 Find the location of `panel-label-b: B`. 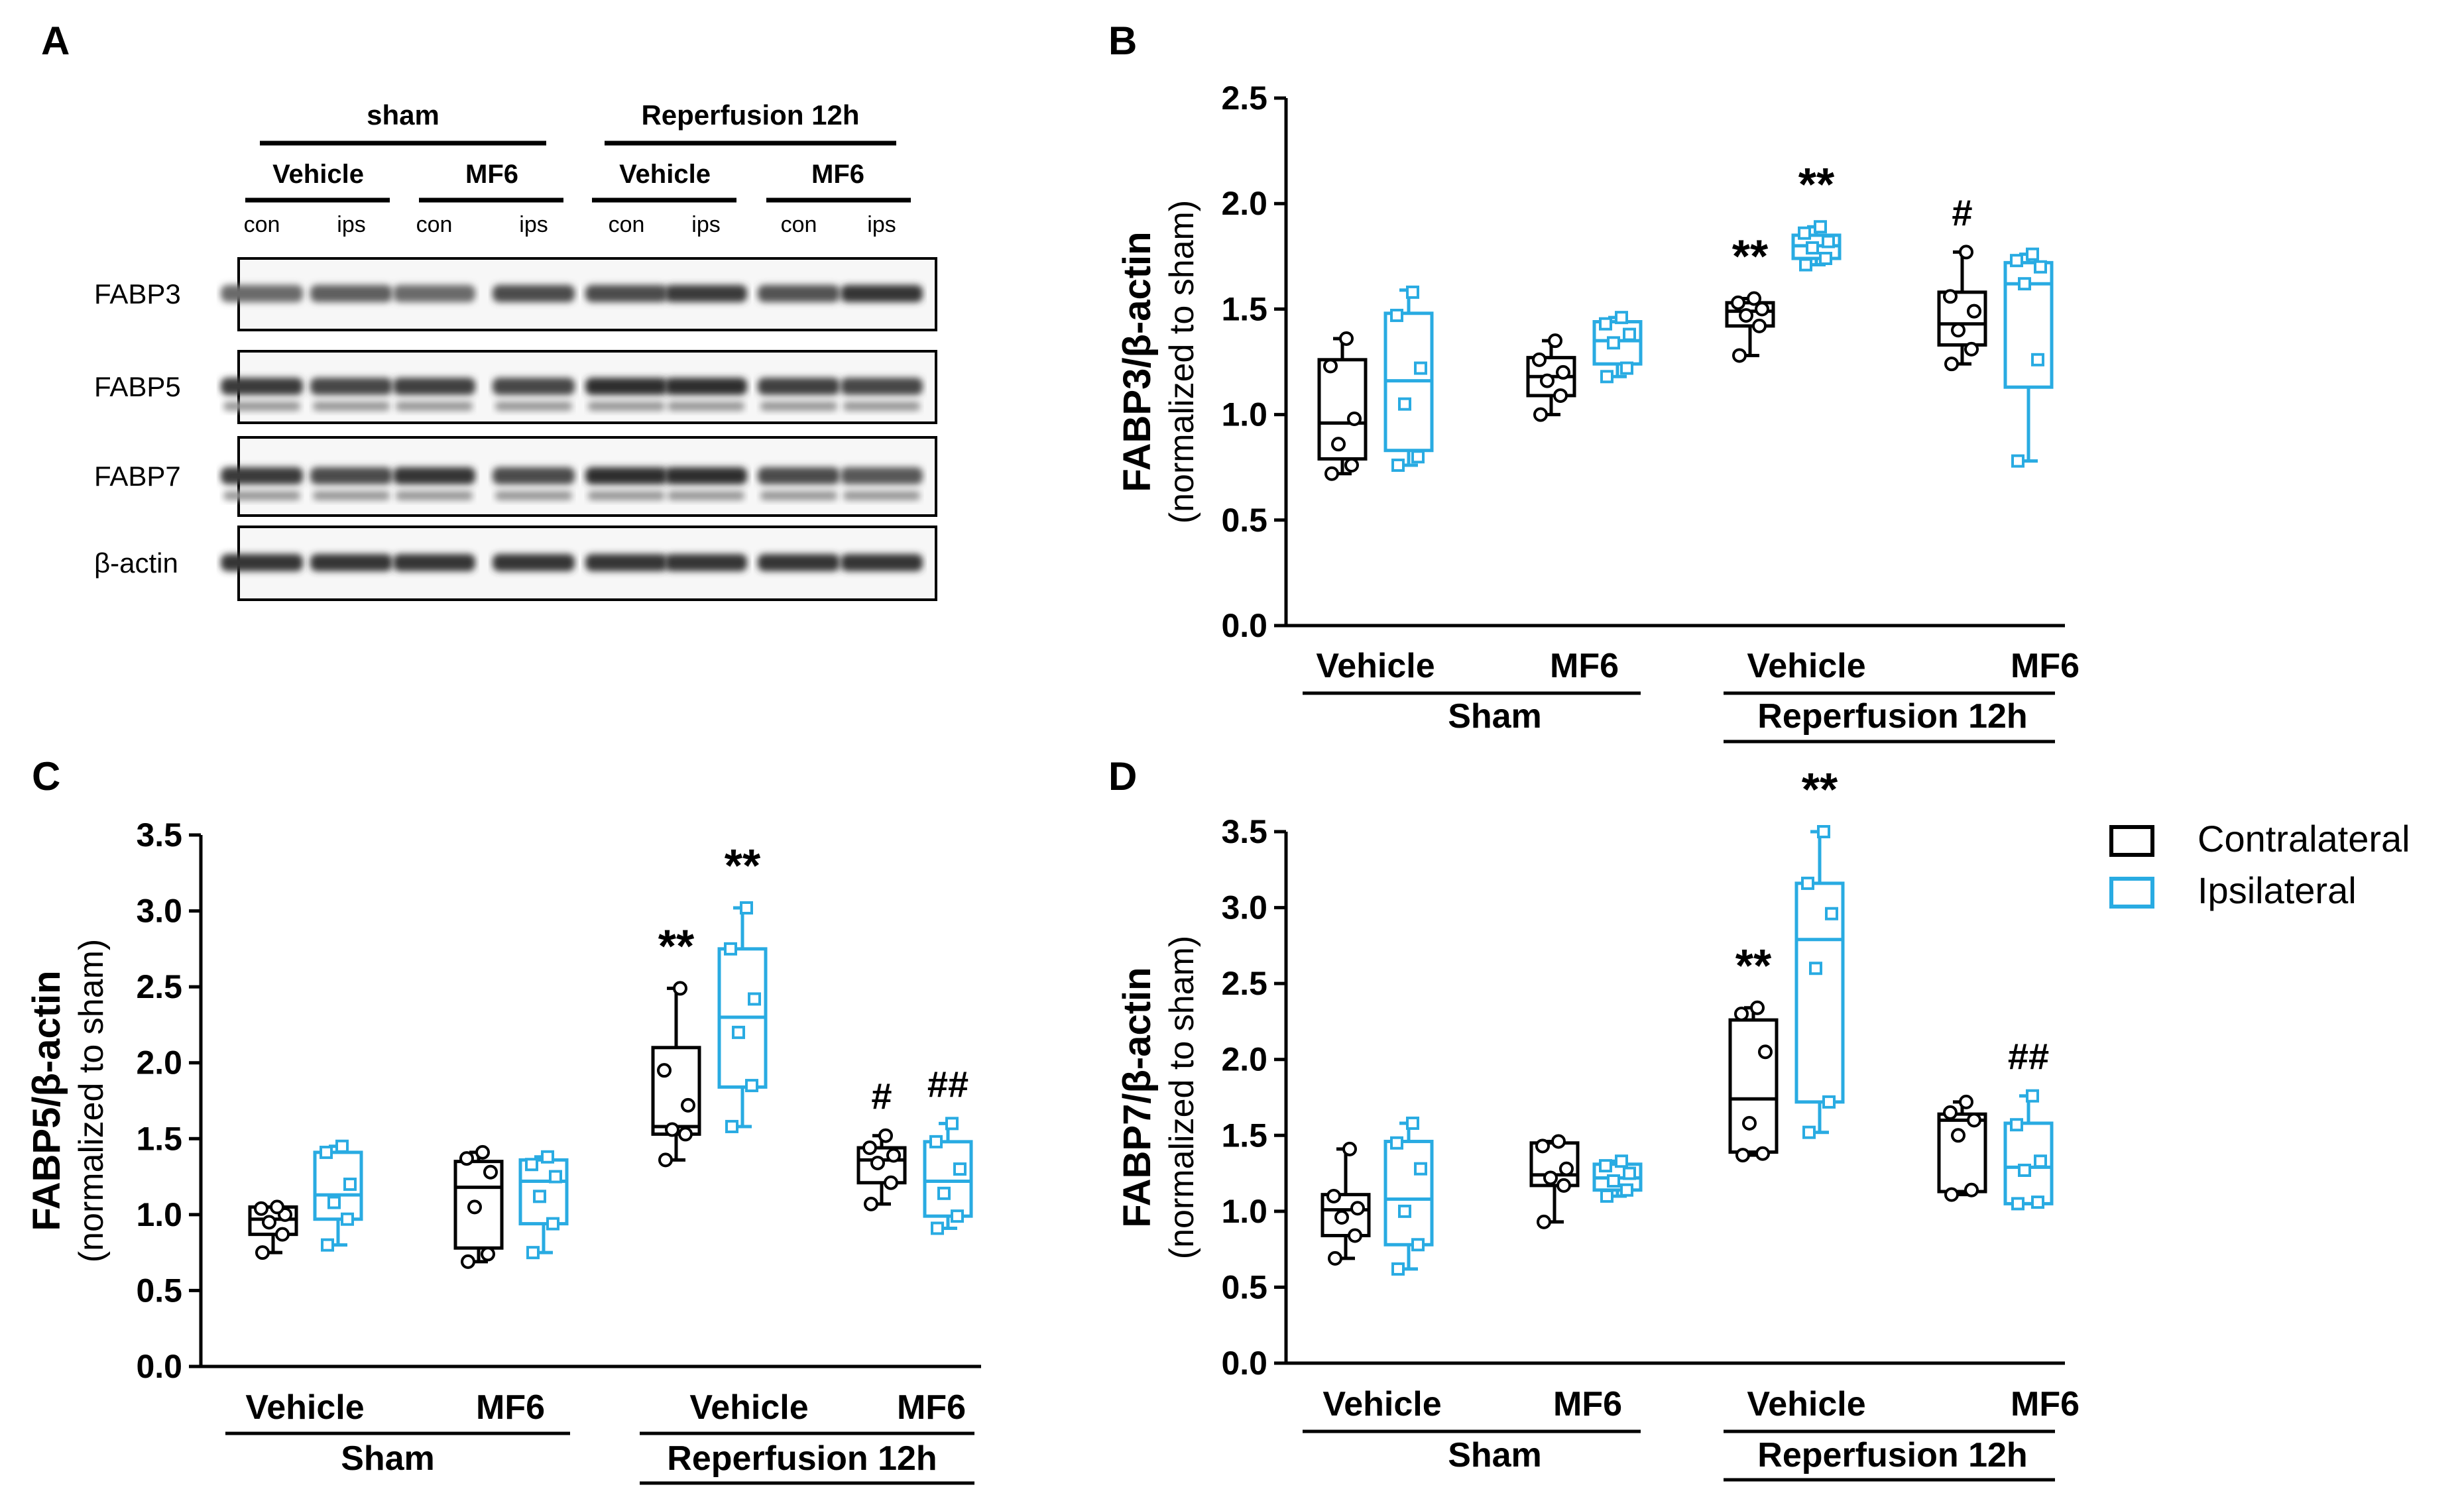

panel-label-b: B is located at coordinates (1123, 41).